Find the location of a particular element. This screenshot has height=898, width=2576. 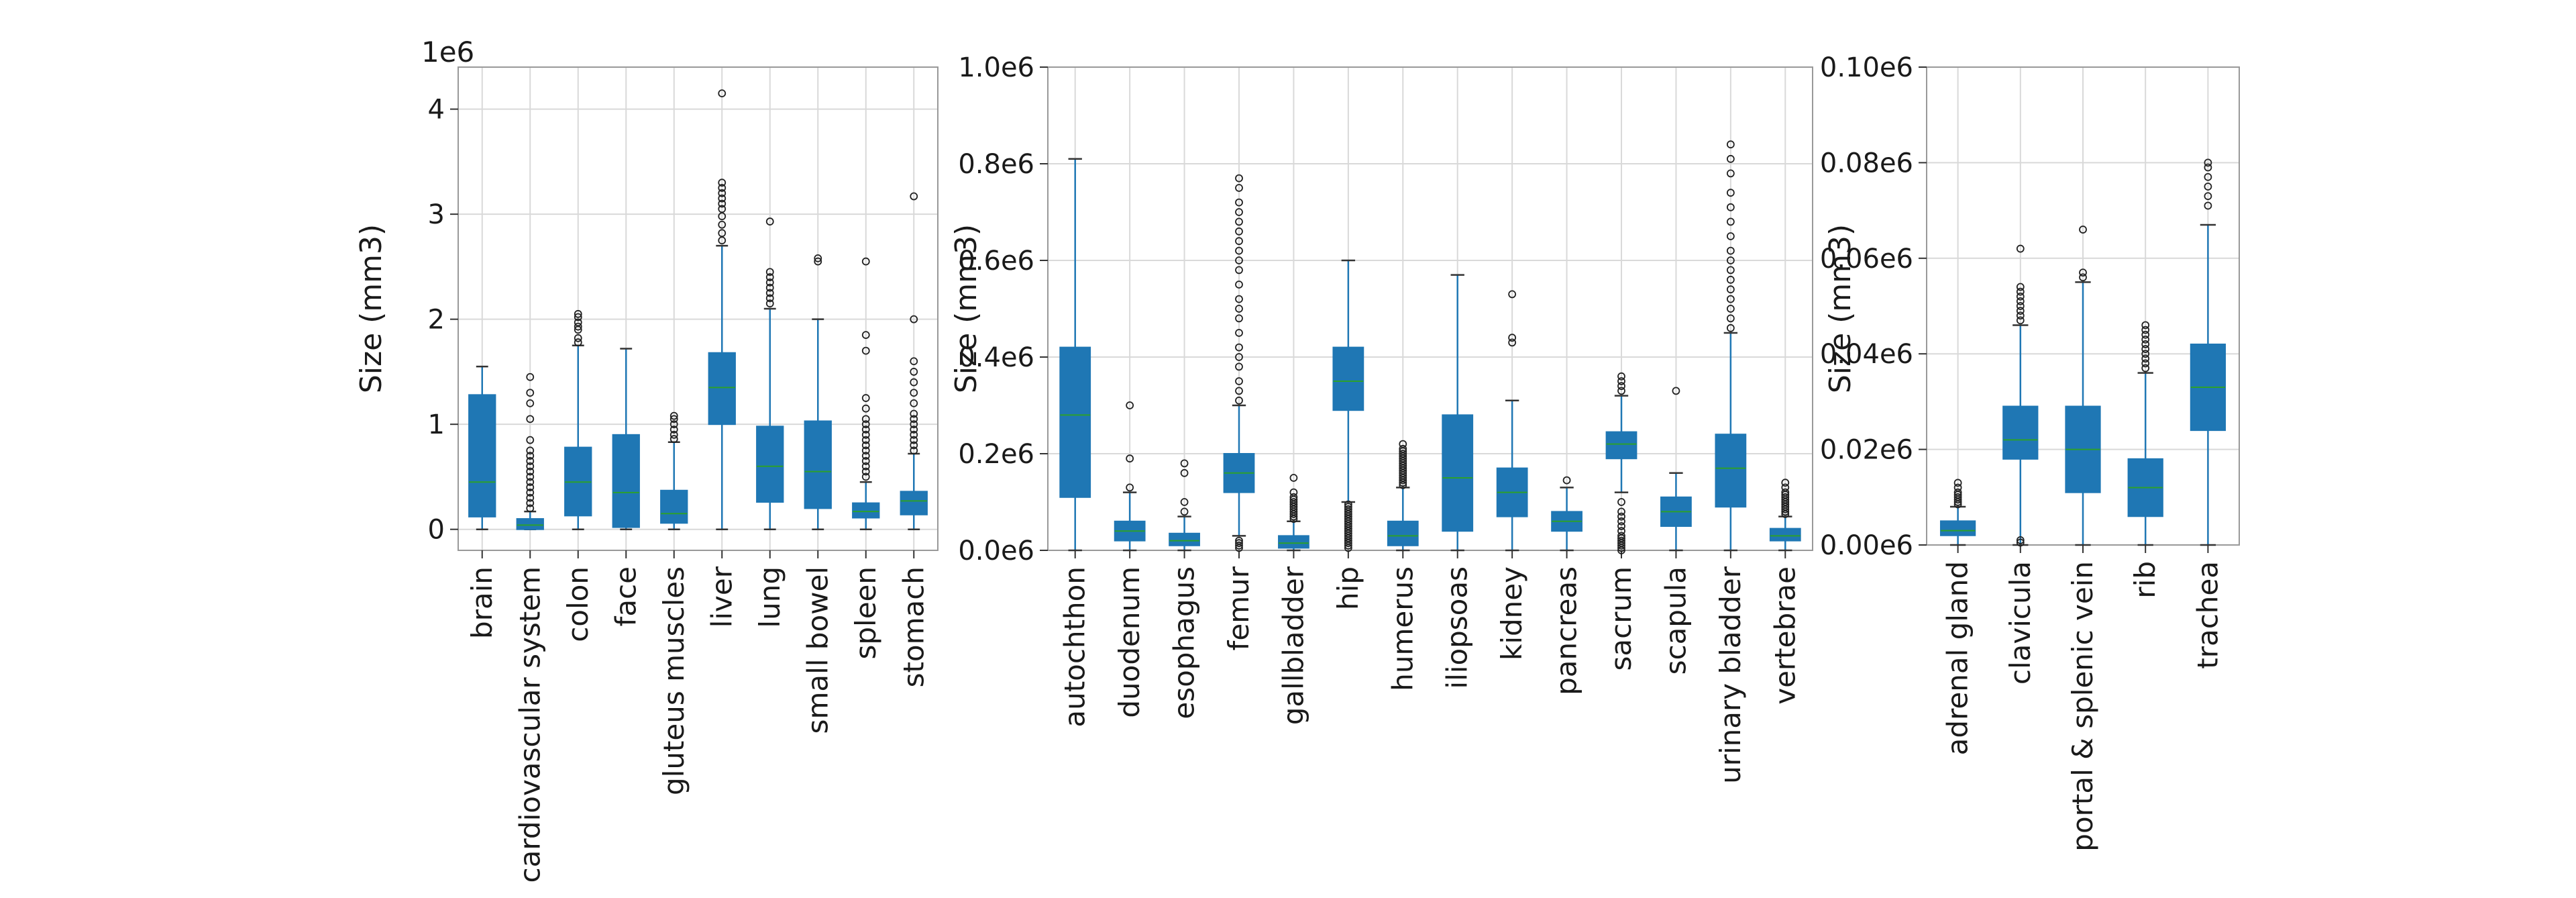

box-scapula is located at coordinates (1676, 469).